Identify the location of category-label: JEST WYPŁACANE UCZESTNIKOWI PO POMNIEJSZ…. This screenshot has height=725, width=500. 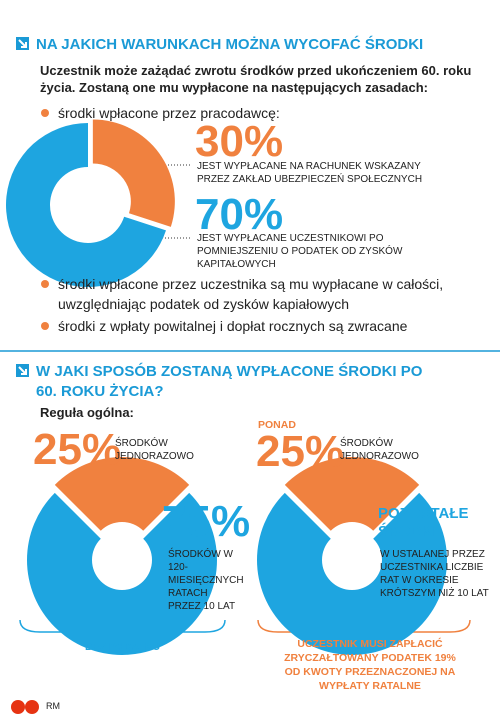
(300, 251).